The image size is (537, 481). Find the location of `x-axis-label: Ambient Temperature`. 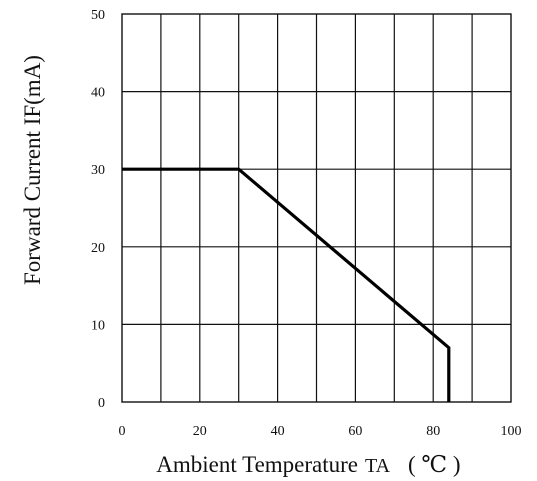

x-axis-label: Ambient Temperature is located at coordinates (257, 464).